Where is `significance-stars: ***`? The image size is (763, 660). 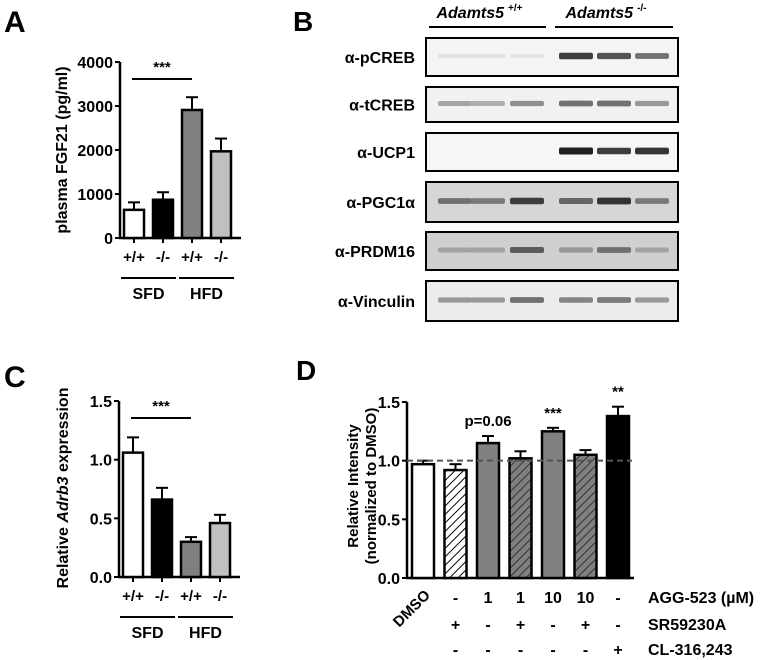 significance-stars: *** is located at coordinates (161, 406).